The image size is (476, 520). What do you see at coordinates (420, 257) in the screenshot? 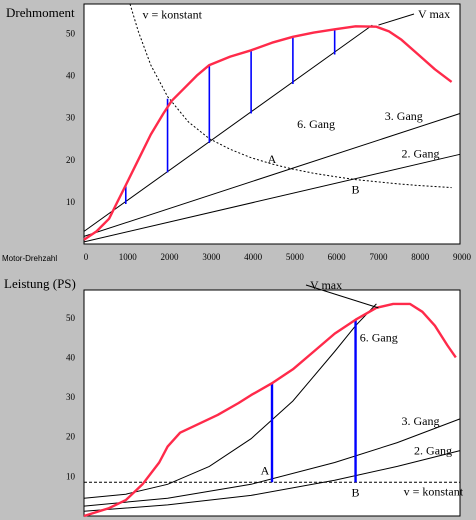
I see `x-tick-label: 8000` at bounding box center [420, 257].